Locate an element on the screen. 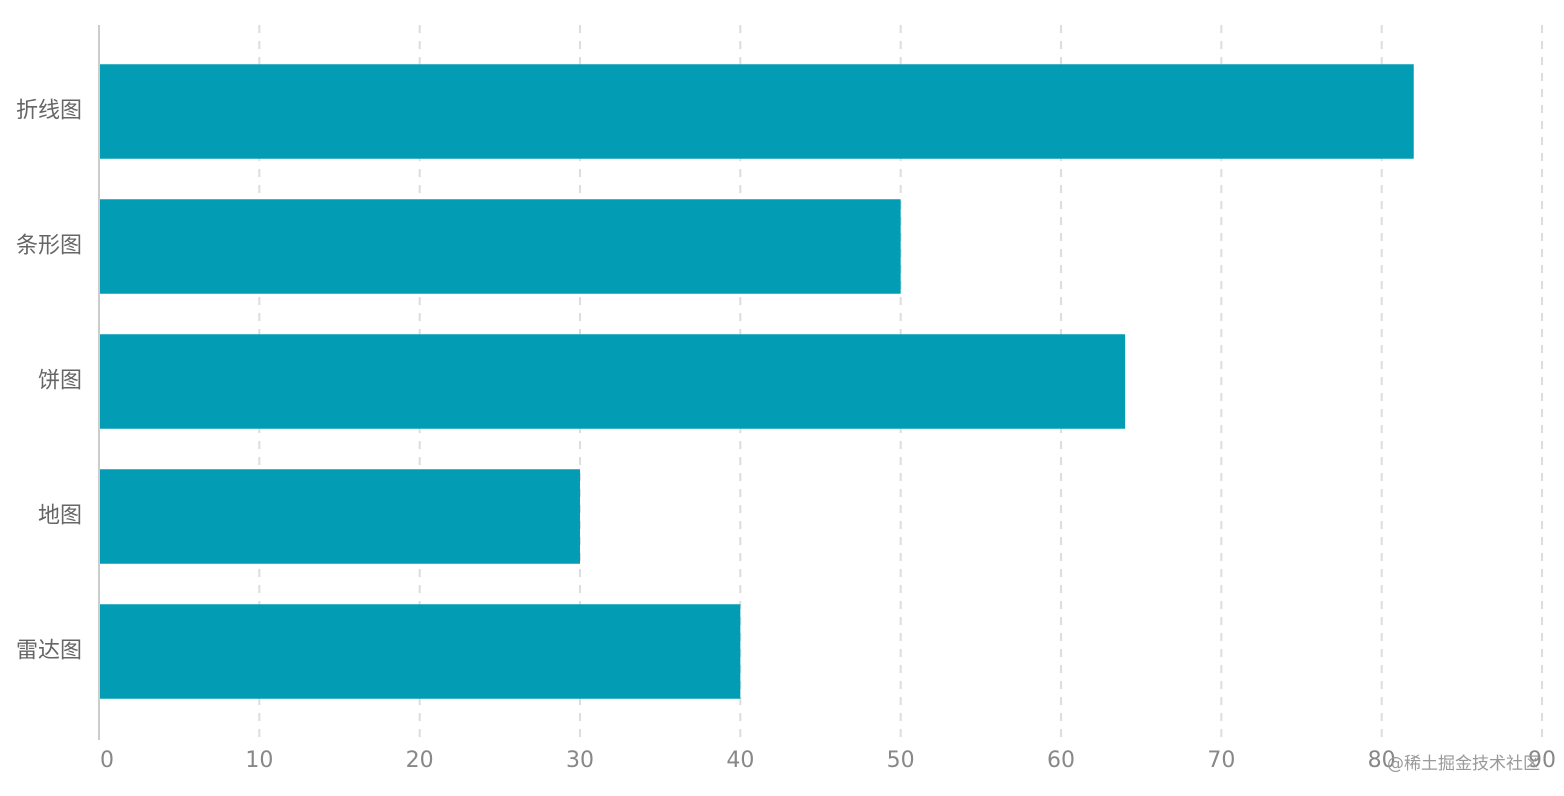 The height and width of the screenshot is (796, 1564). y-tick-label: 雷达图 is located at coordinates (49, 651).